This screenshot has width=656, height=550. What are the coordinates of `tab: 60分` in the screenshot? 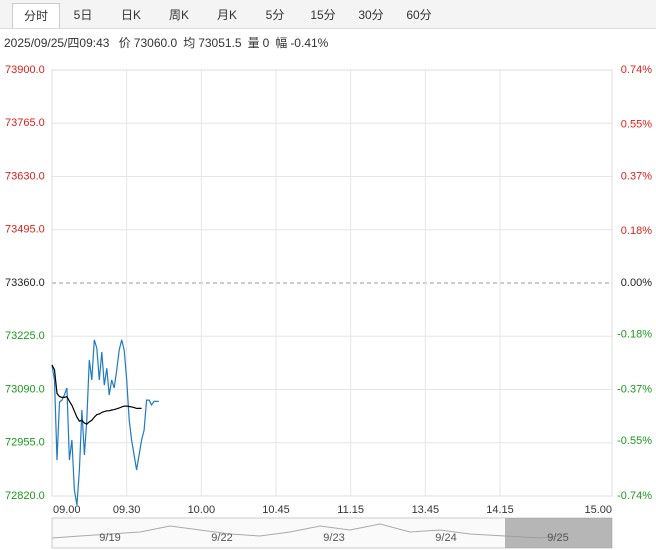 It's located at (419, 15).